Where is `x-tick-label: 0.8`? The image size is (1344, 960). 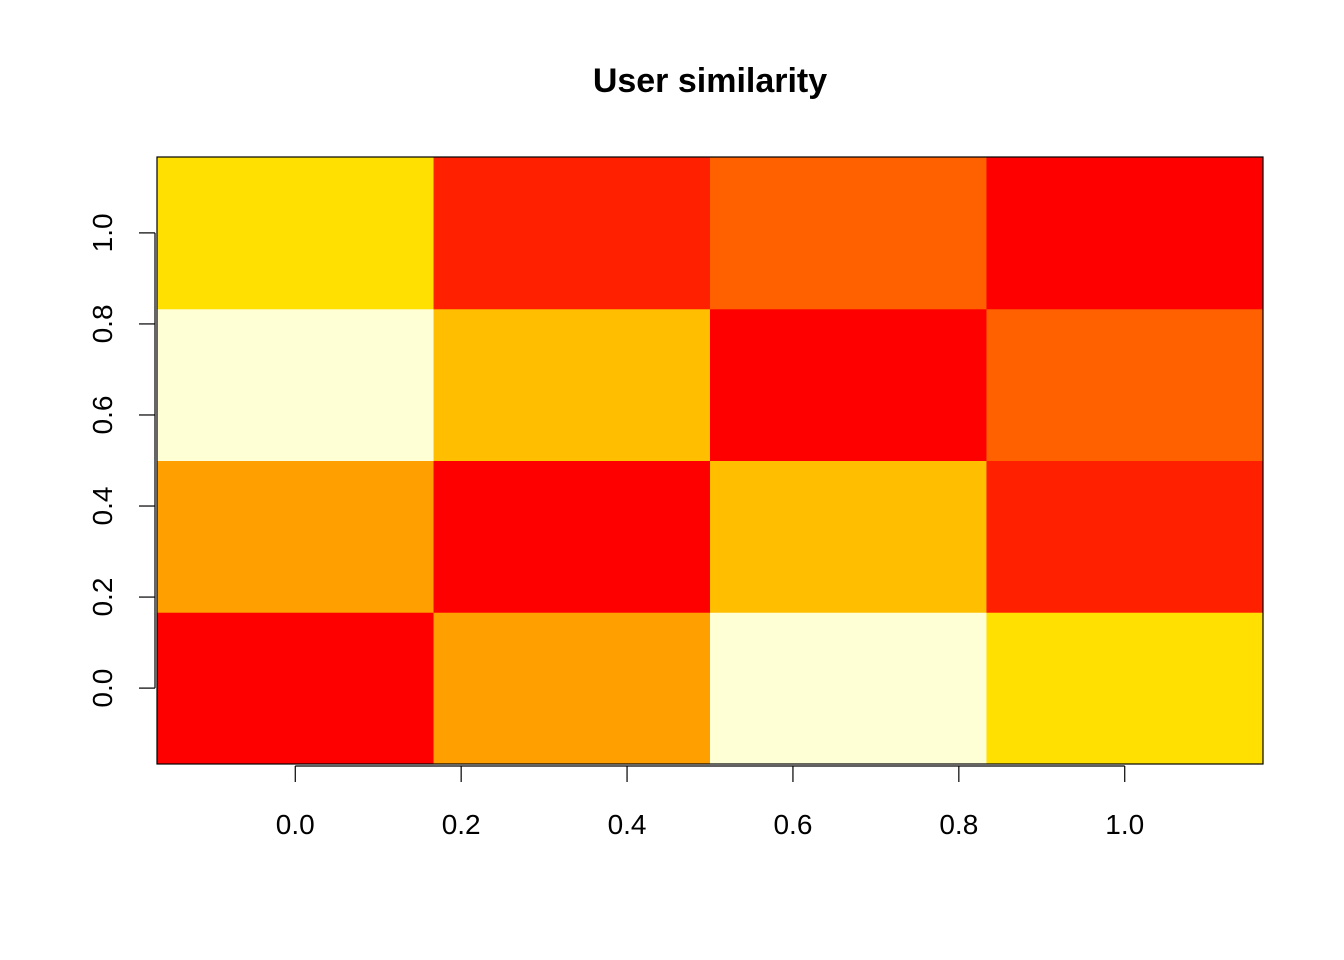
x-tick-label: 0.8 is located at coordinates (958, 824).